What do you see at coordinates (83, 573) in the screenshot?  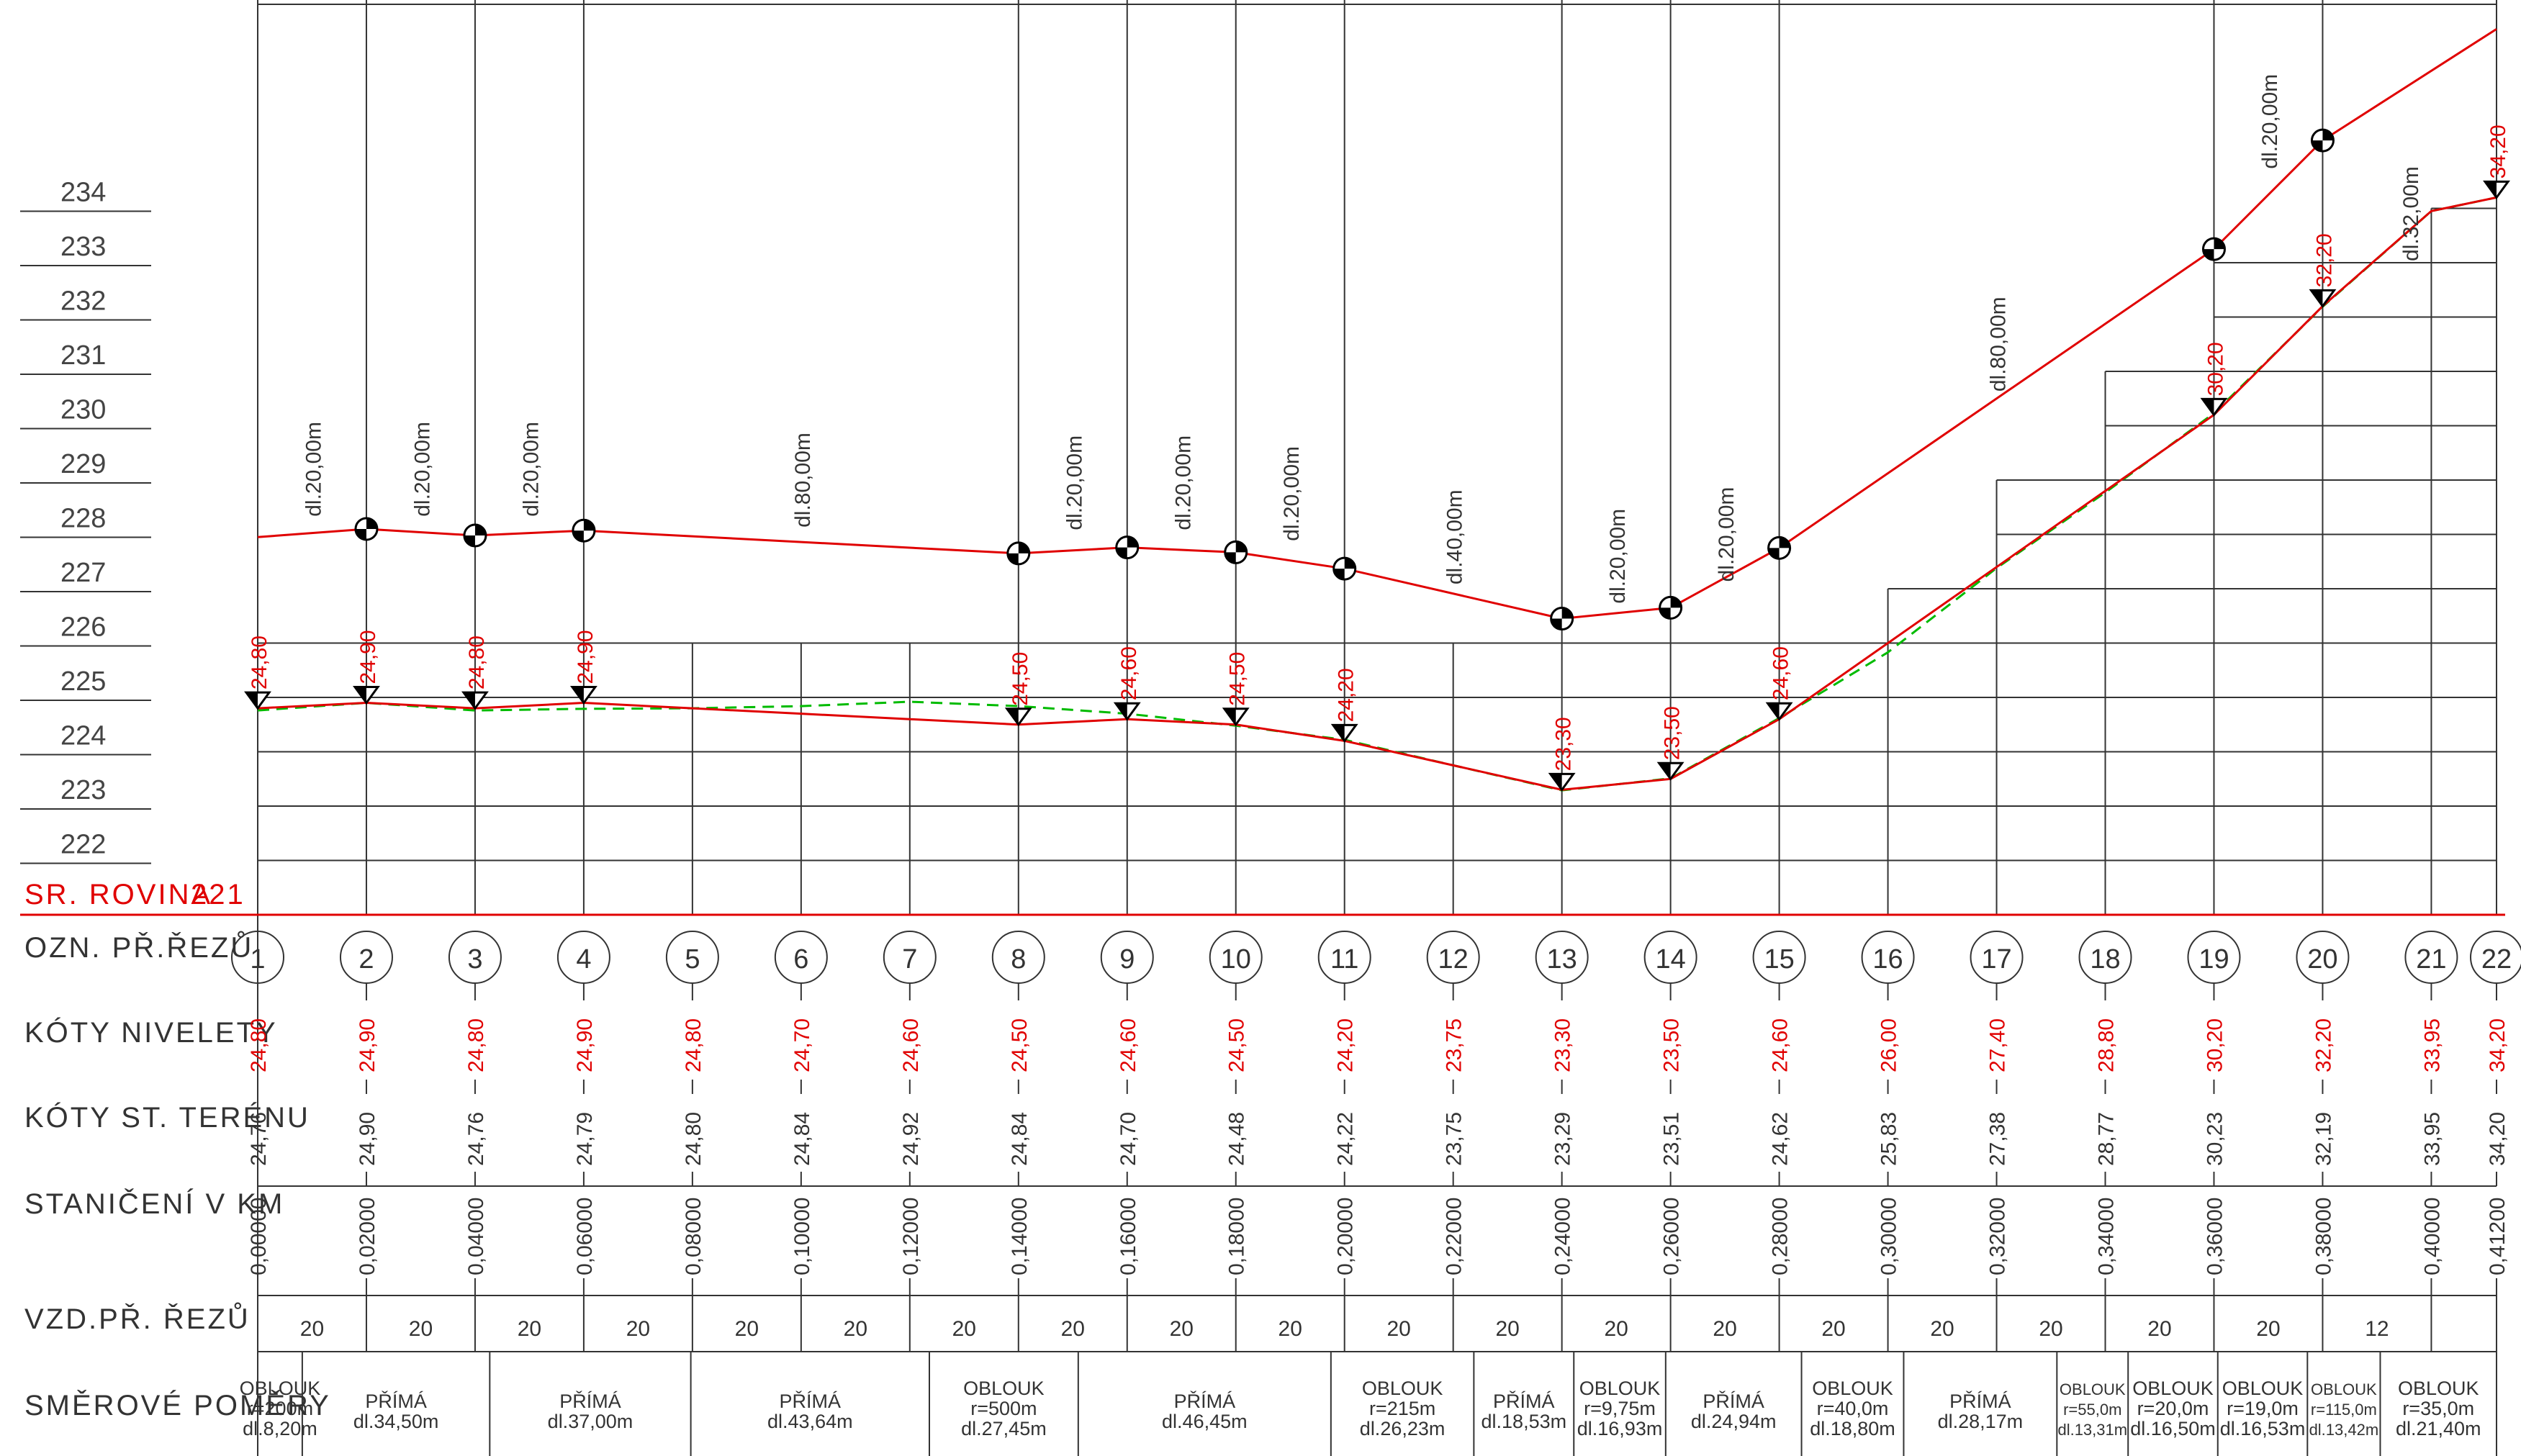 I see `elevation-tick-label: 227` at bounding box center [83, 573].